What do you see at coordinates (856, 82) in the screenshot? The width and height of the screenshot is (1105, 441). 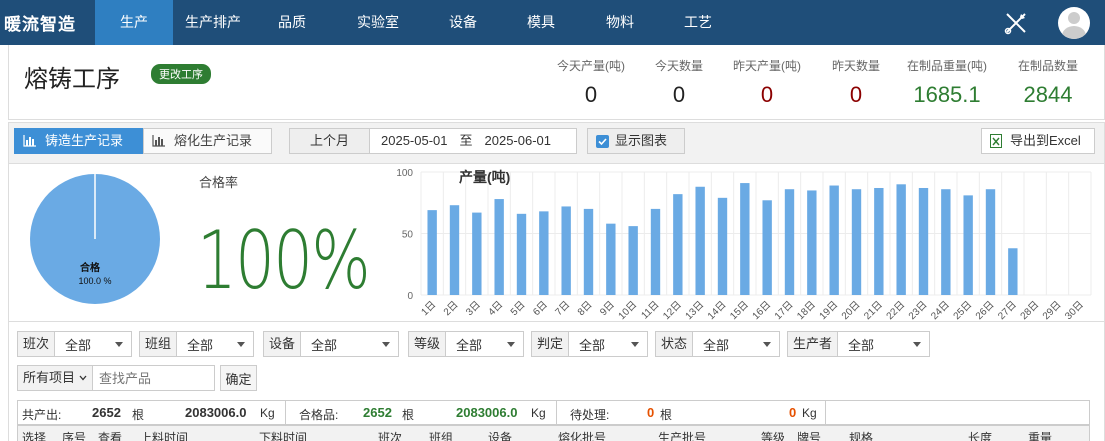 I see `stat-yesterday-count: 昨天数量 0` at bounding box center [856, 82].